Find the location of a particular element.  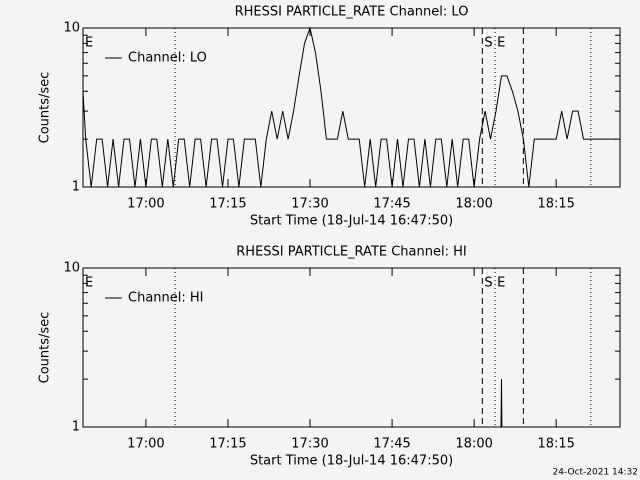

legend-label: Channel: LO is located at coordinates (167, 58).